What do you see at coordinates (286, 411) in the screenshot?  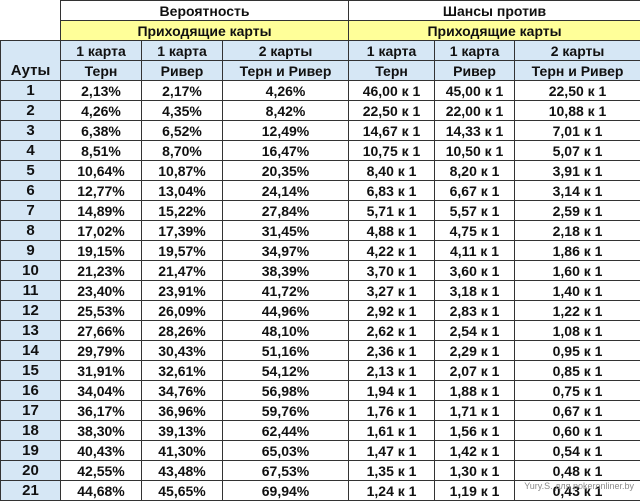 I see `probability-turn-river-cell: 59,76%` at bounding box center [286, 411].